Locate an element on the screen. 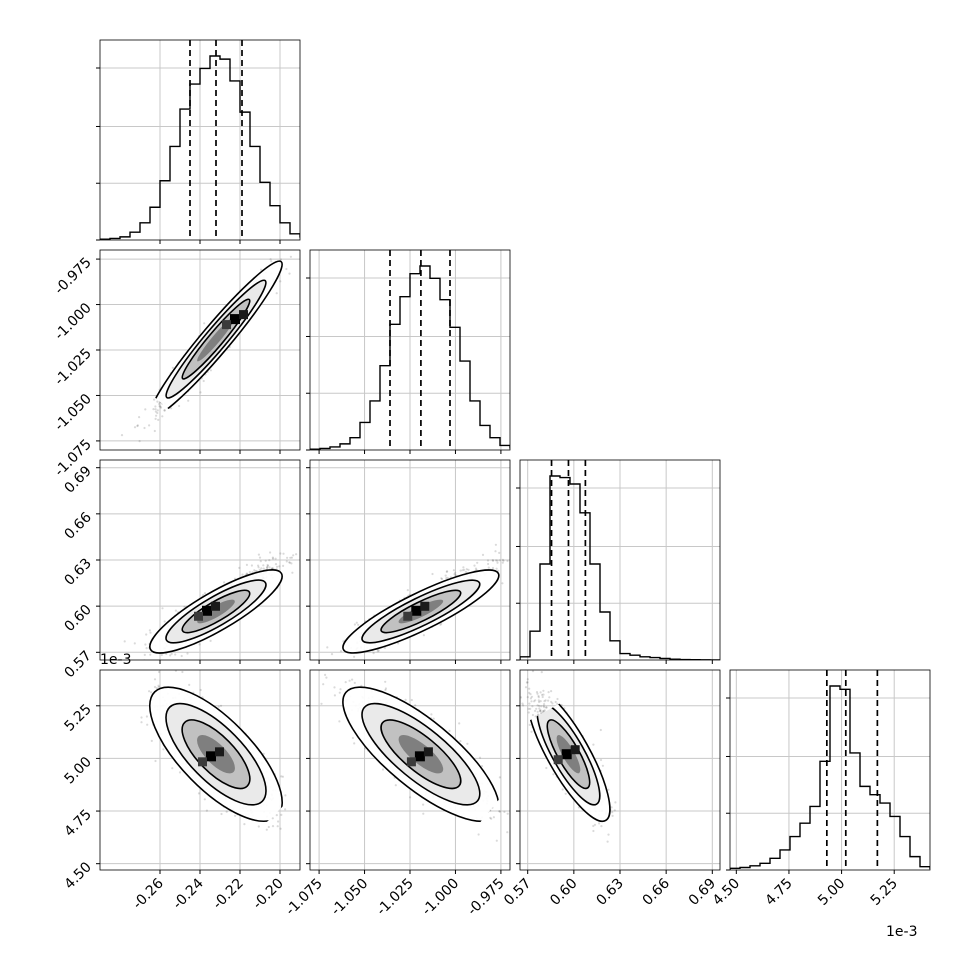 The width and height of the screenshot is (970, 970). scatter-panel-p0-p1 is located at coordinates (200, 350).